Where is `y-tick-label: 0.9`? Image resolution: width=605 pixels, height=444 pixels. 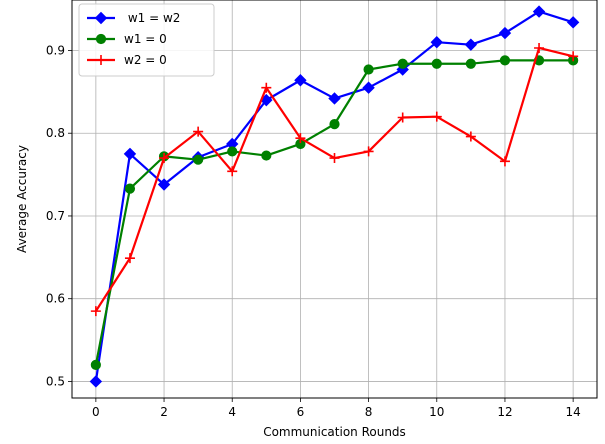
y-tick-label: 0.9 is located at coordinates (55, 50).